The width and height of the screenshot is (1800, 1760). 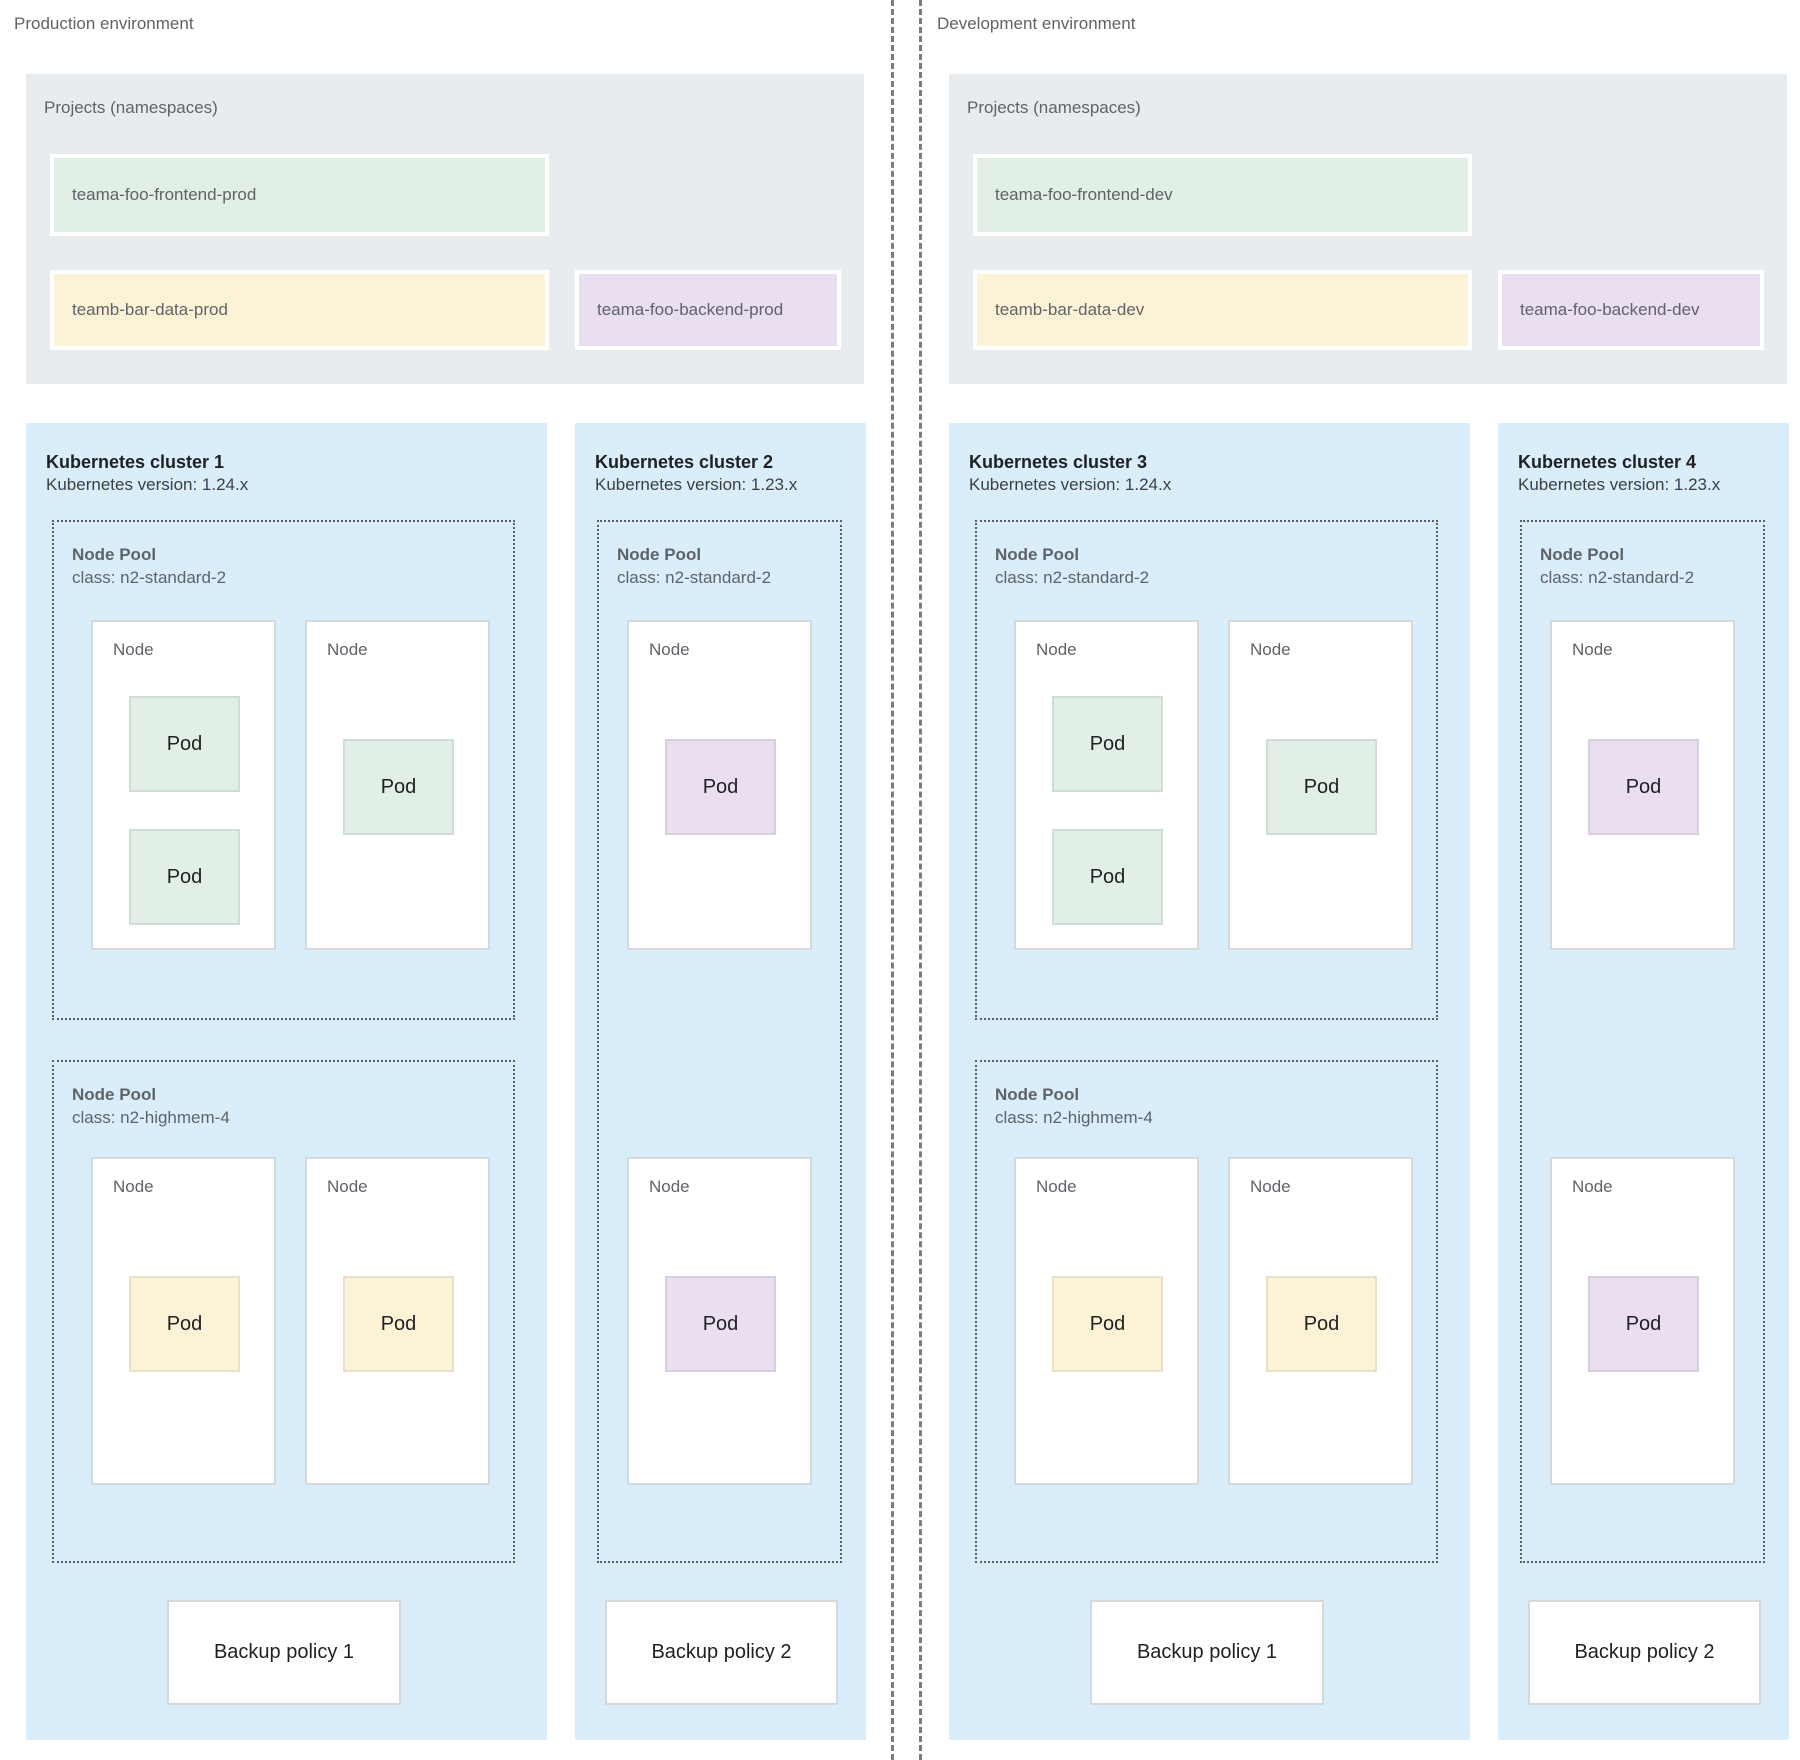 What do you see at coordinates (164, 194) in the screenshot?
I see `namespace-label: teama-foo-frontend-prod` at bounding box center [164, 194].